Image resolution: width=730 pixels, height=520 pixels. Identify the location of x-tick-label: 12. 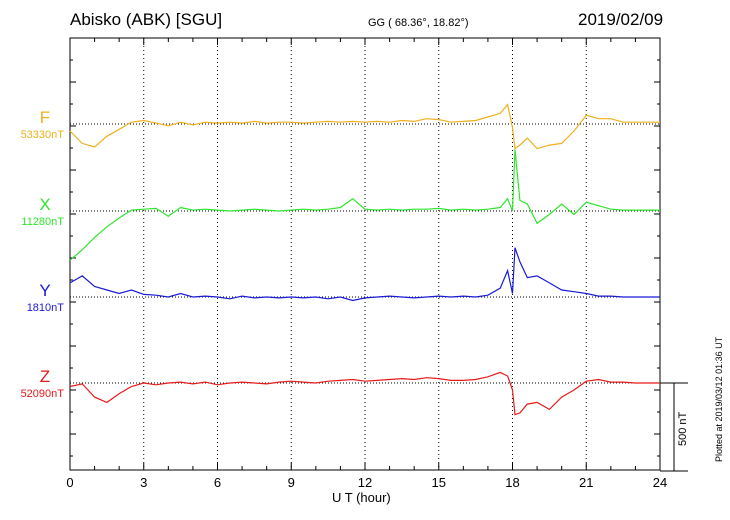
(365, 482).